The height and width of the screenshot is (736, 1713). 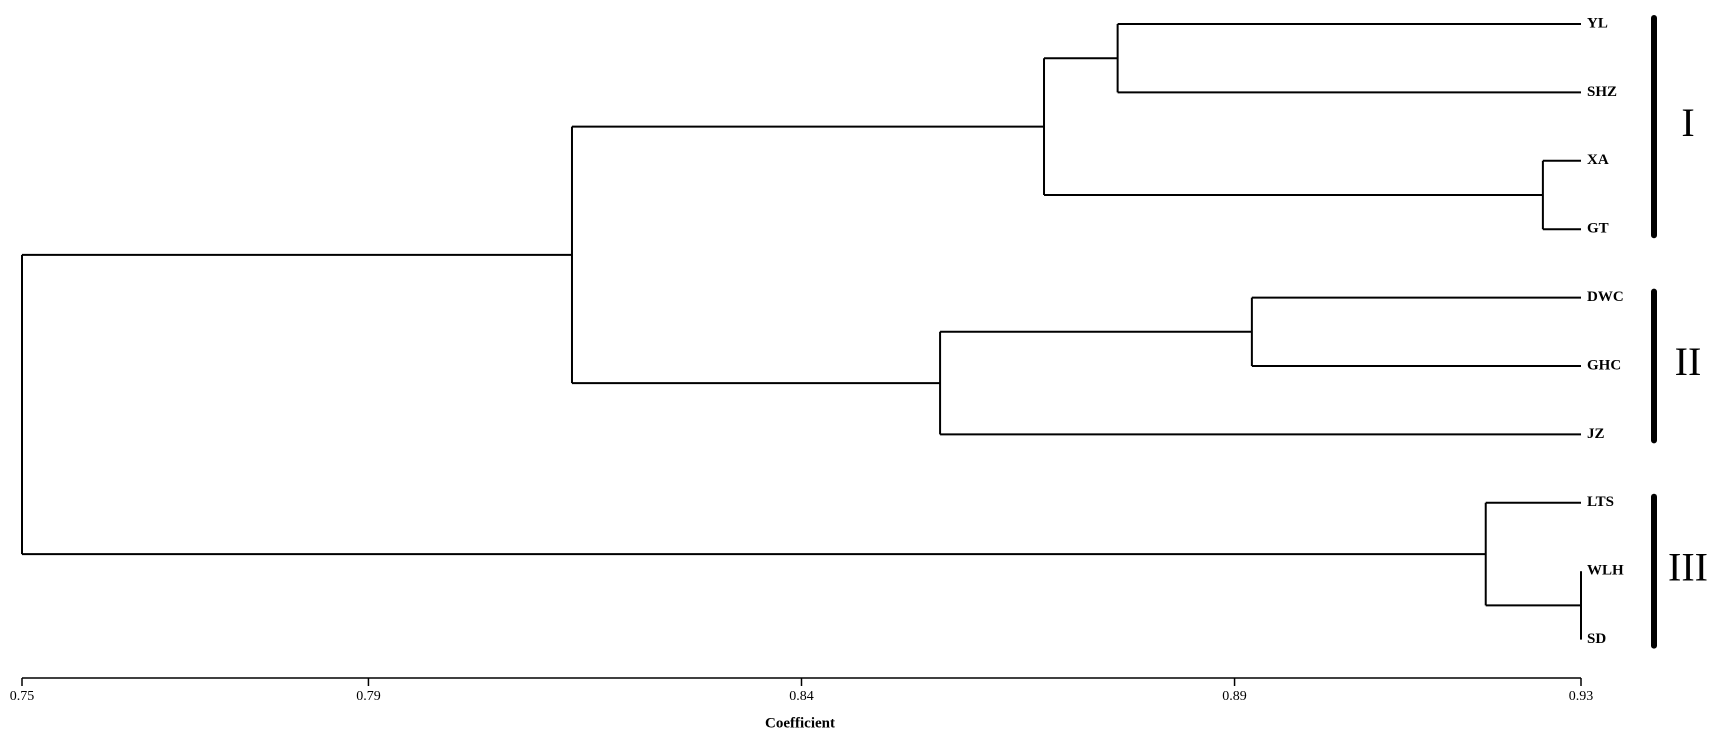 What do you see at coordinates (1604, 365) in the screenshot?
I see `leaf-label: GHC` at bounding box center [1604, 365].